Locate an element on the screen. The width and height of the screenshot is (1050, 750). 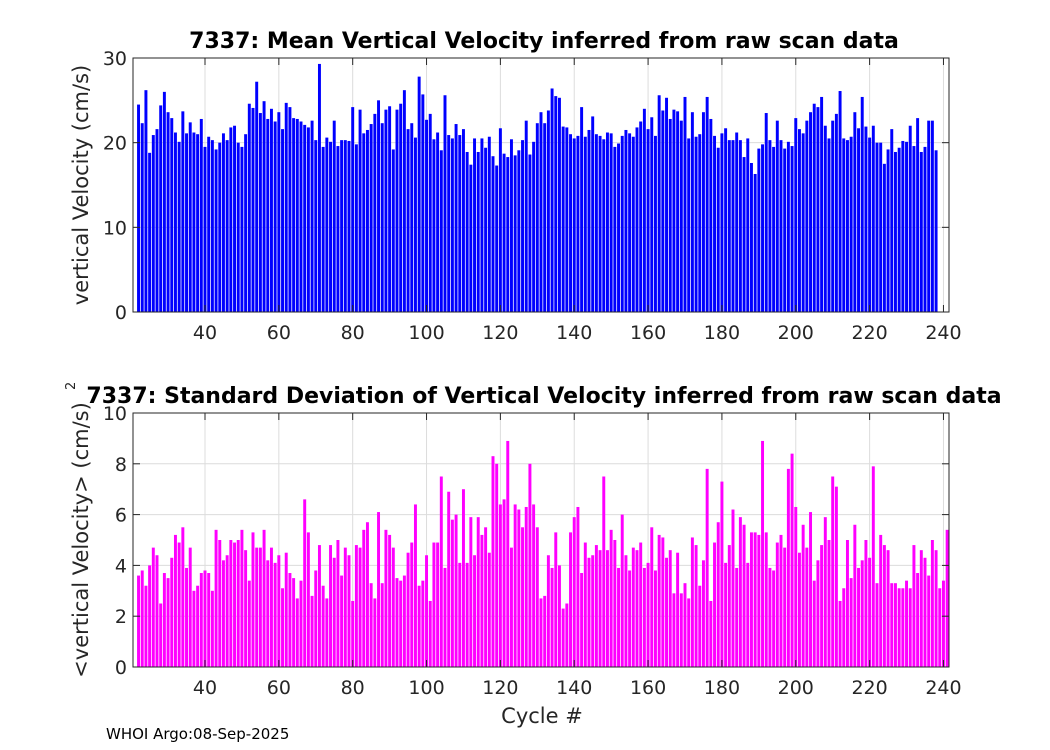
x-tick-label: 80 is located at coordinates (353, 333).